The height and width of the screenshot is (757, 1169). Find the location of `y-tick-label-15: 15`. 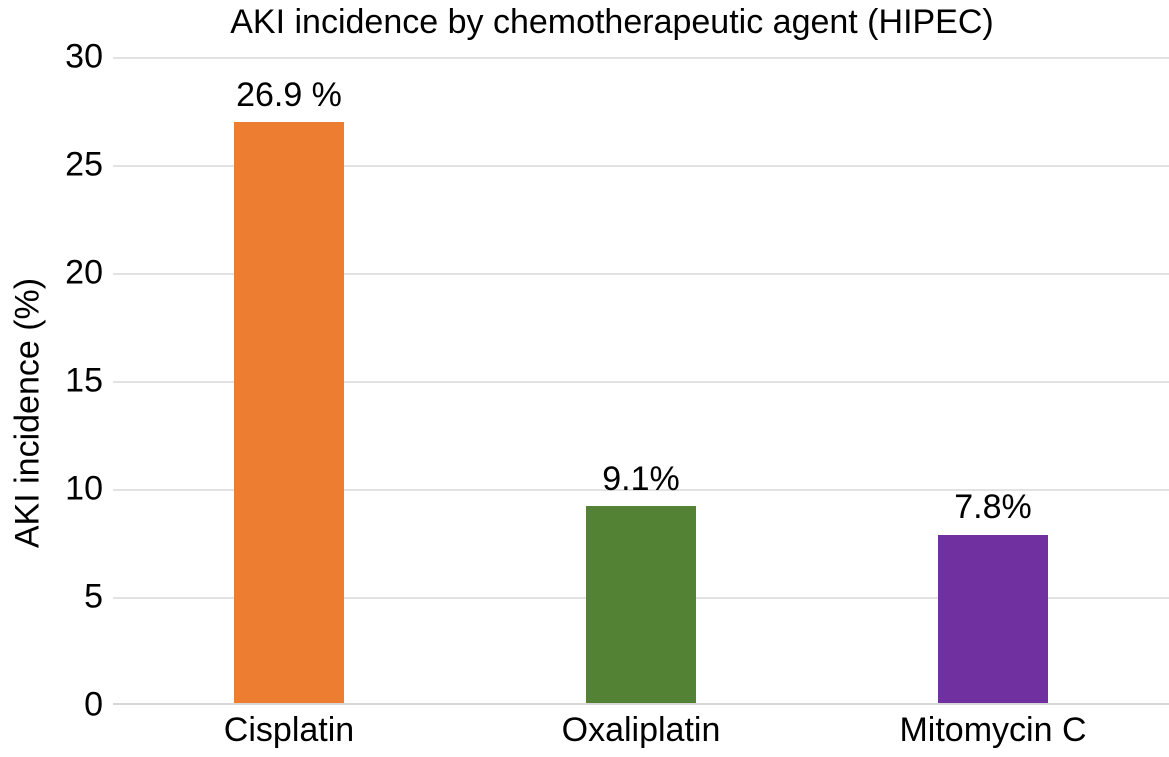

y-tick-label-15: 15 is located at coordinates (84, 380).